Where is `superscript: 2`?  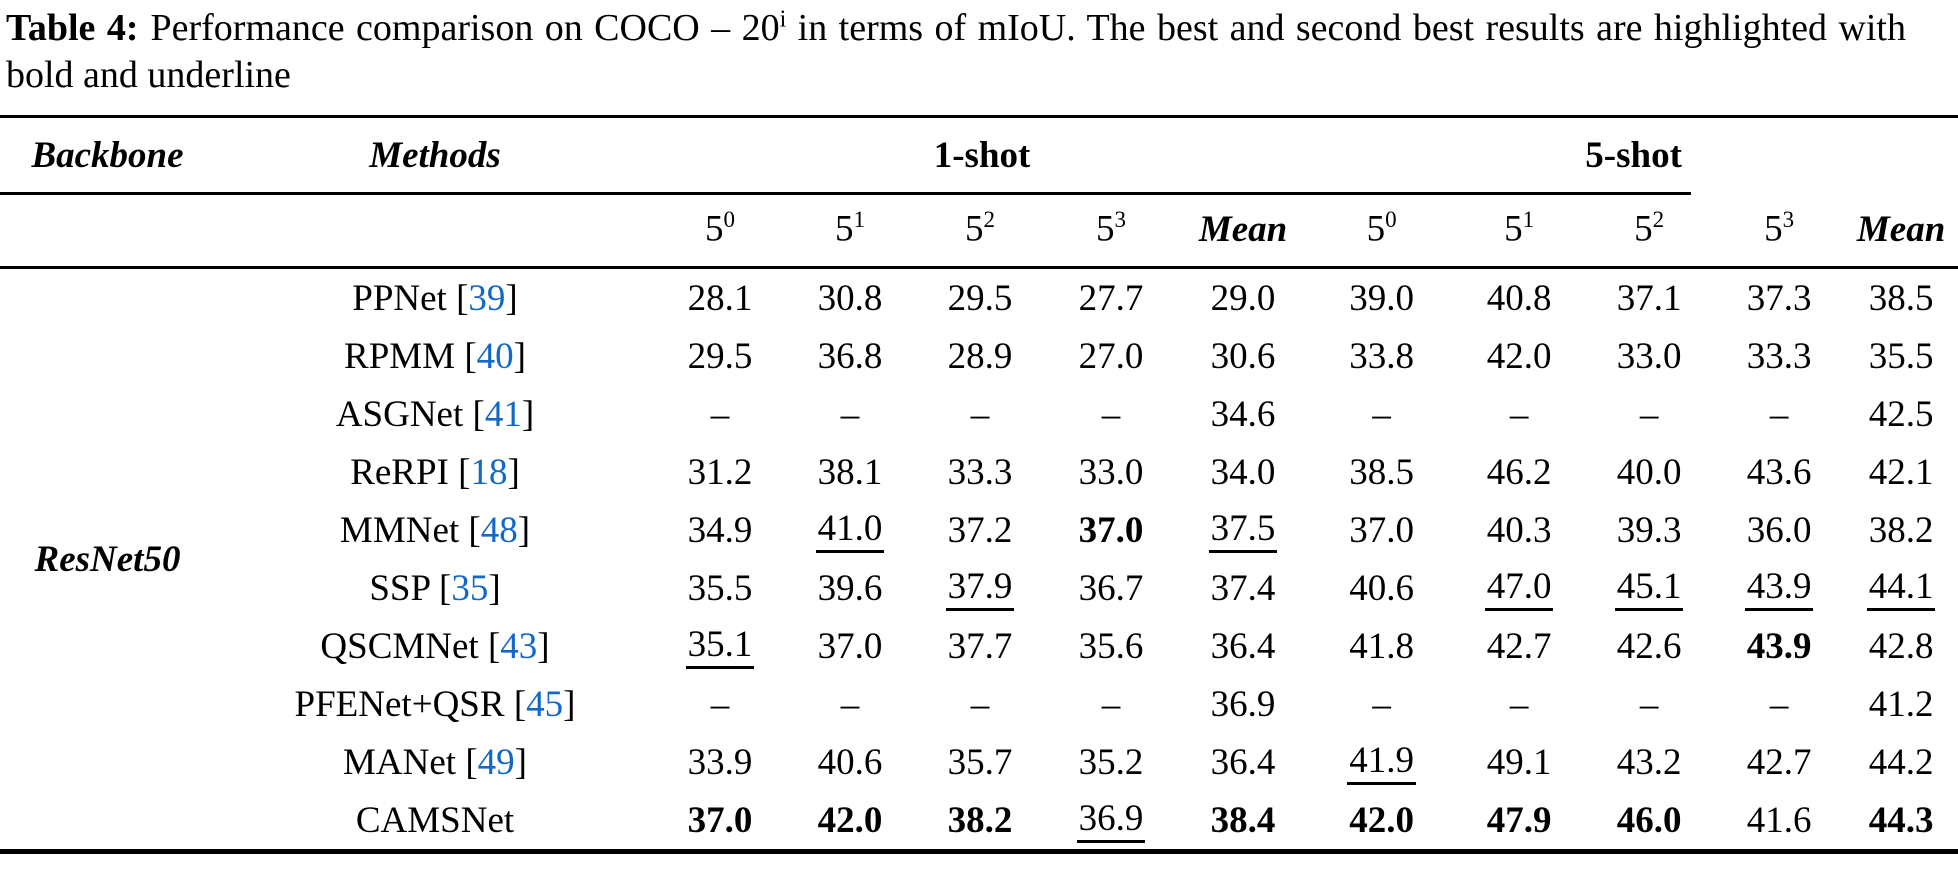
superscript: 2 is located at coordinates (989, 220).